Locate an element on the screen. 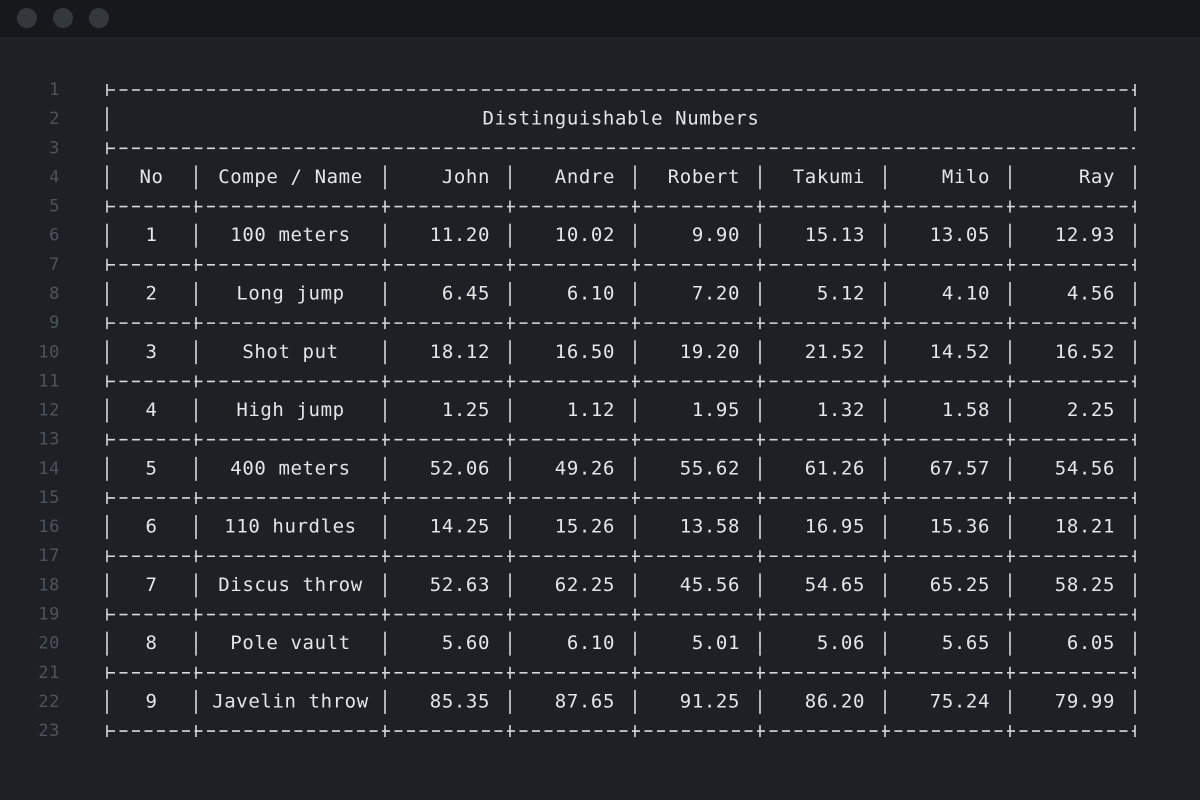 Image resolution: width=1200 pixels, height=800 pixels. table-cell: 16.50 is located at coordinates (585, 352).